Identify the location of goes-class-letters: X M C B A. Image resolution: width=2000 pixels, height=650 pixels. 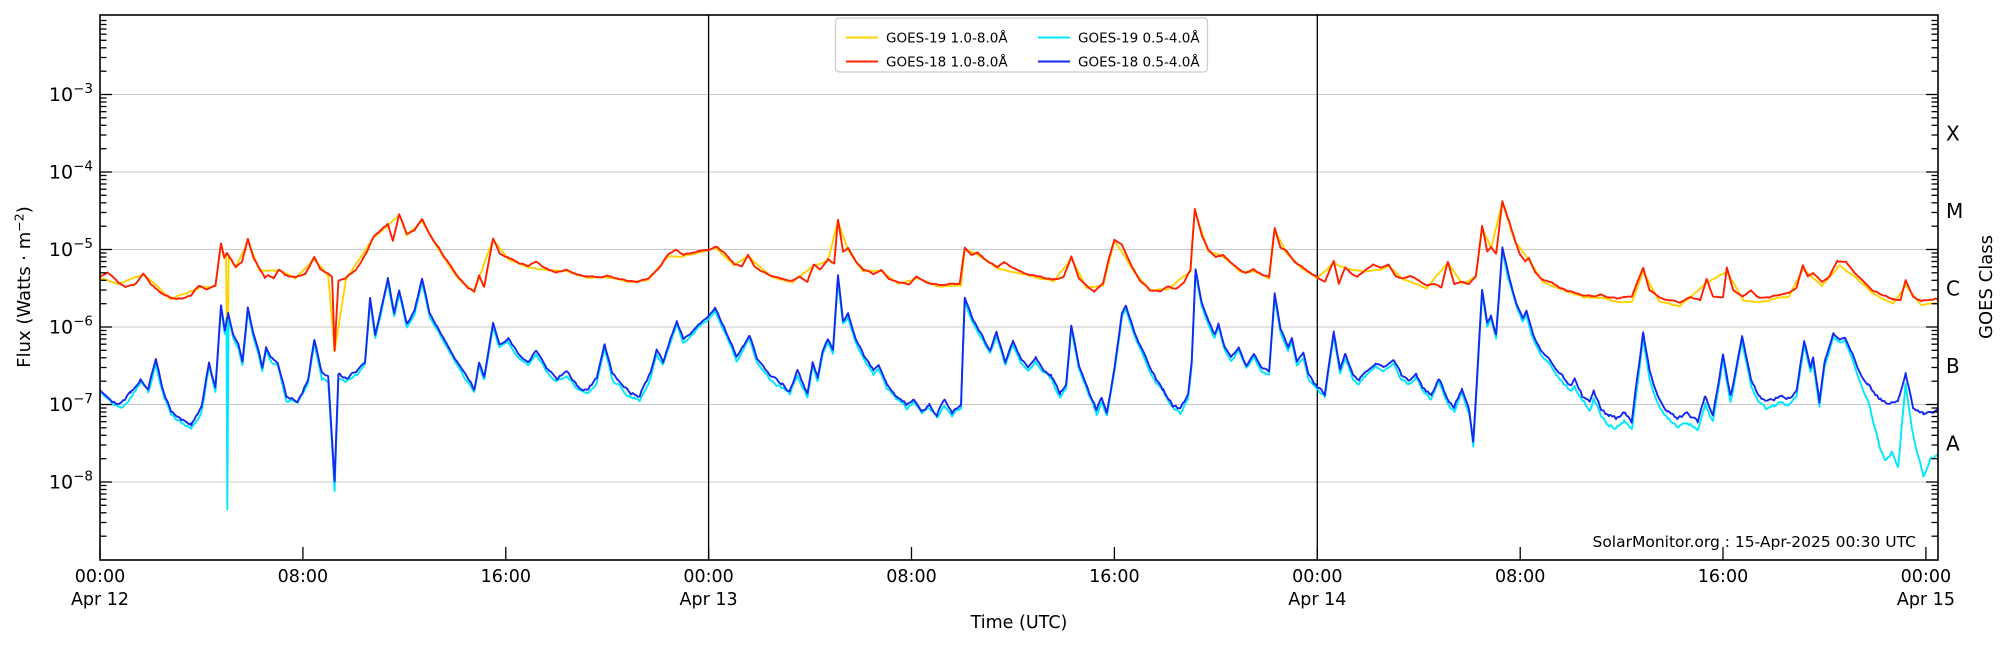
(1954, 288).